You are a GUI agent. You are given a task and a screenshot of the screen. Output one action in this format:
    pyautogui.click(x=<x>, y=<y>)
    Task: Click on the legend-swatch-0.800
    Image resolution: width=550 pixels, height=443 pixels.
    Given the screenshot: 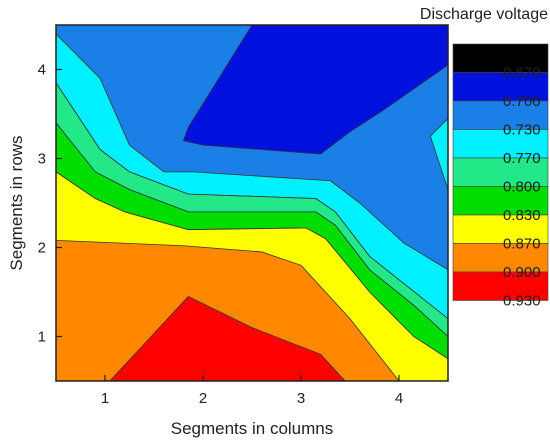 What is the action you would take?
    pyautogui.click(x=500, y=172)
    